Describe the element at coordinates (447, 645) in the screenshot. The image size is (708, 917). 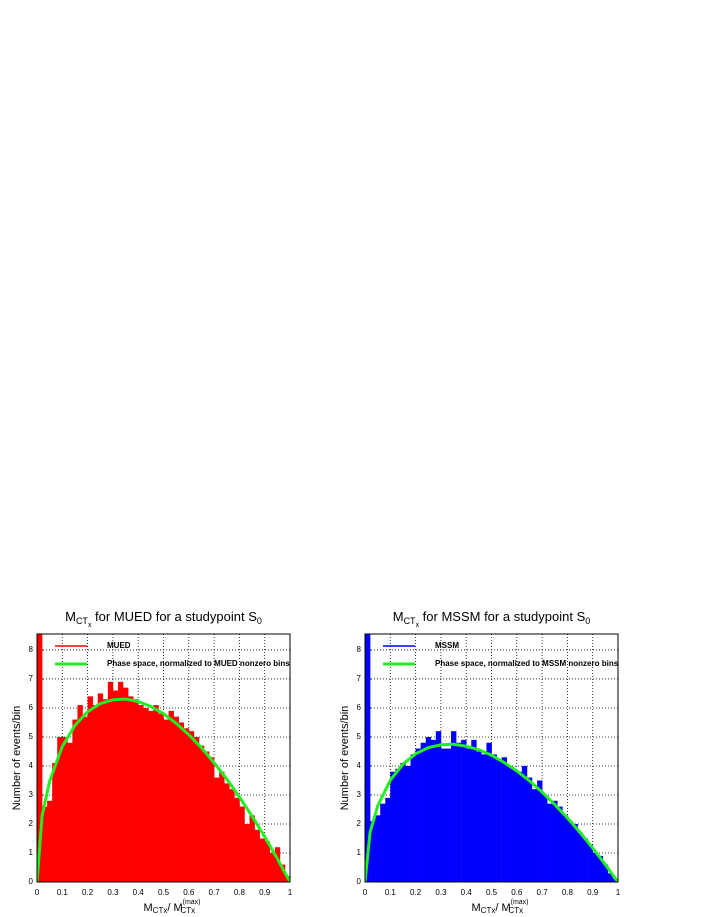
I see `legend-label: MSSM` at that location.